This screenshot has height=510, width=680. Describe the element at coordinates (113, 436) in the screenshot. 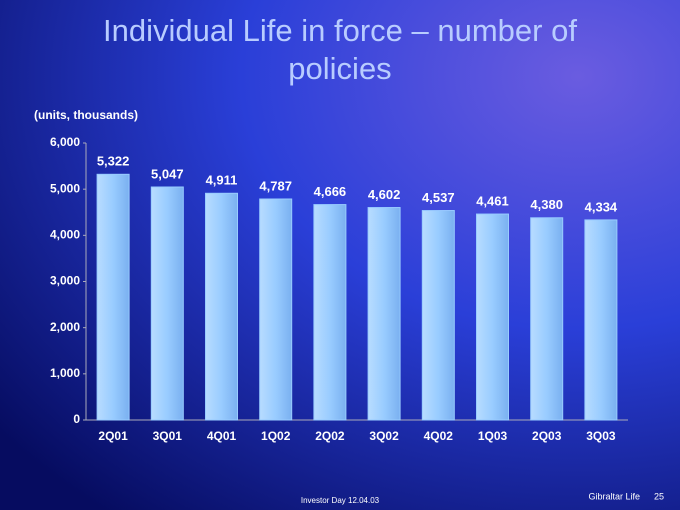

I see `x-tick-label: 2Q01` at that location.